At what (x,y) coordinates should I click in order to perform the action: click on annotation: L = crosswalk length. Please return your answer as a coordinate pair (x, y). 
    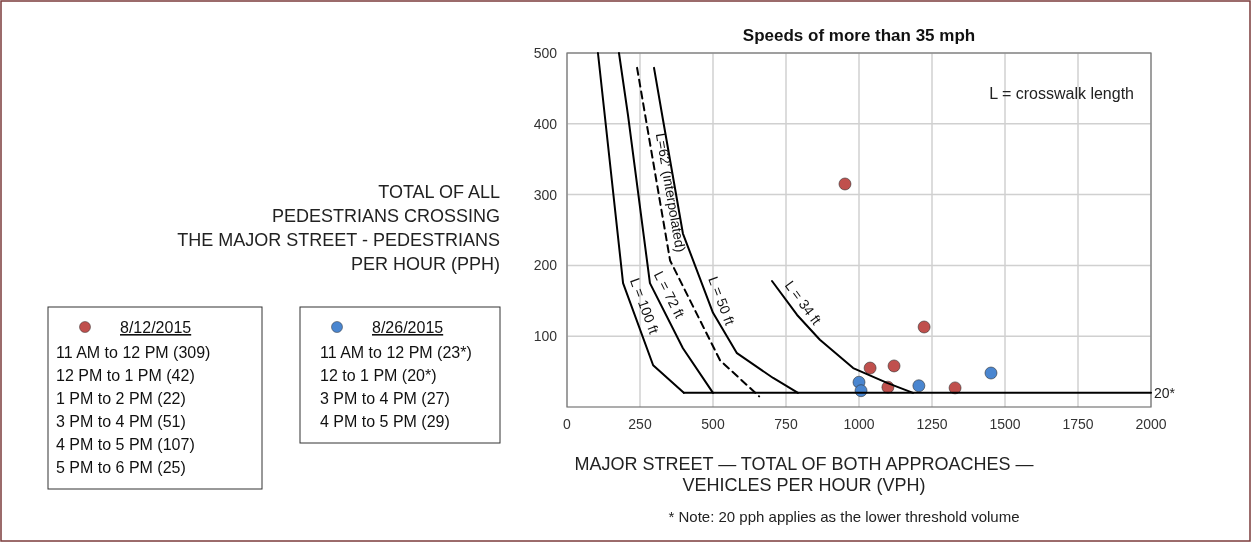
    Looking at the image, I should click on (1061, 93).